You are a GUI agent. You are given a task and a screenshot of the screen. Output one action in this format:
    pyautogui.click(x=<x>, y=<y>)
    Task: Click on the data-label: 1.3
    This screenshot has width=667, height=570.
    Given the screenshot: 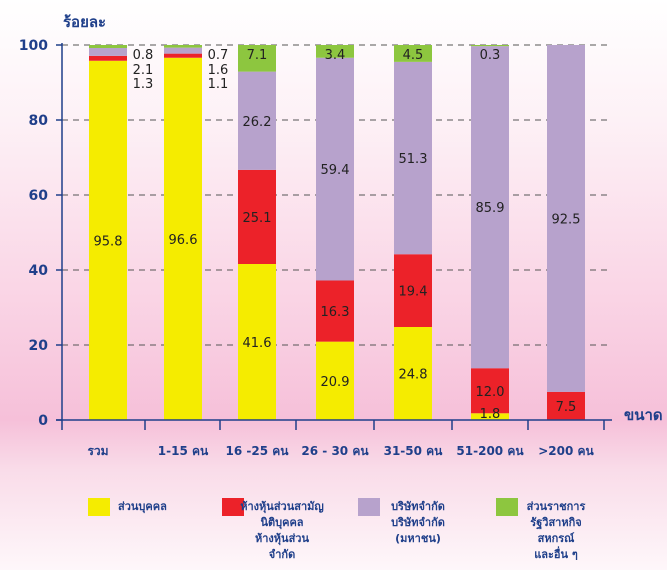 What is the action you would take?
    pyautogui.click(x=143, y=84)
    